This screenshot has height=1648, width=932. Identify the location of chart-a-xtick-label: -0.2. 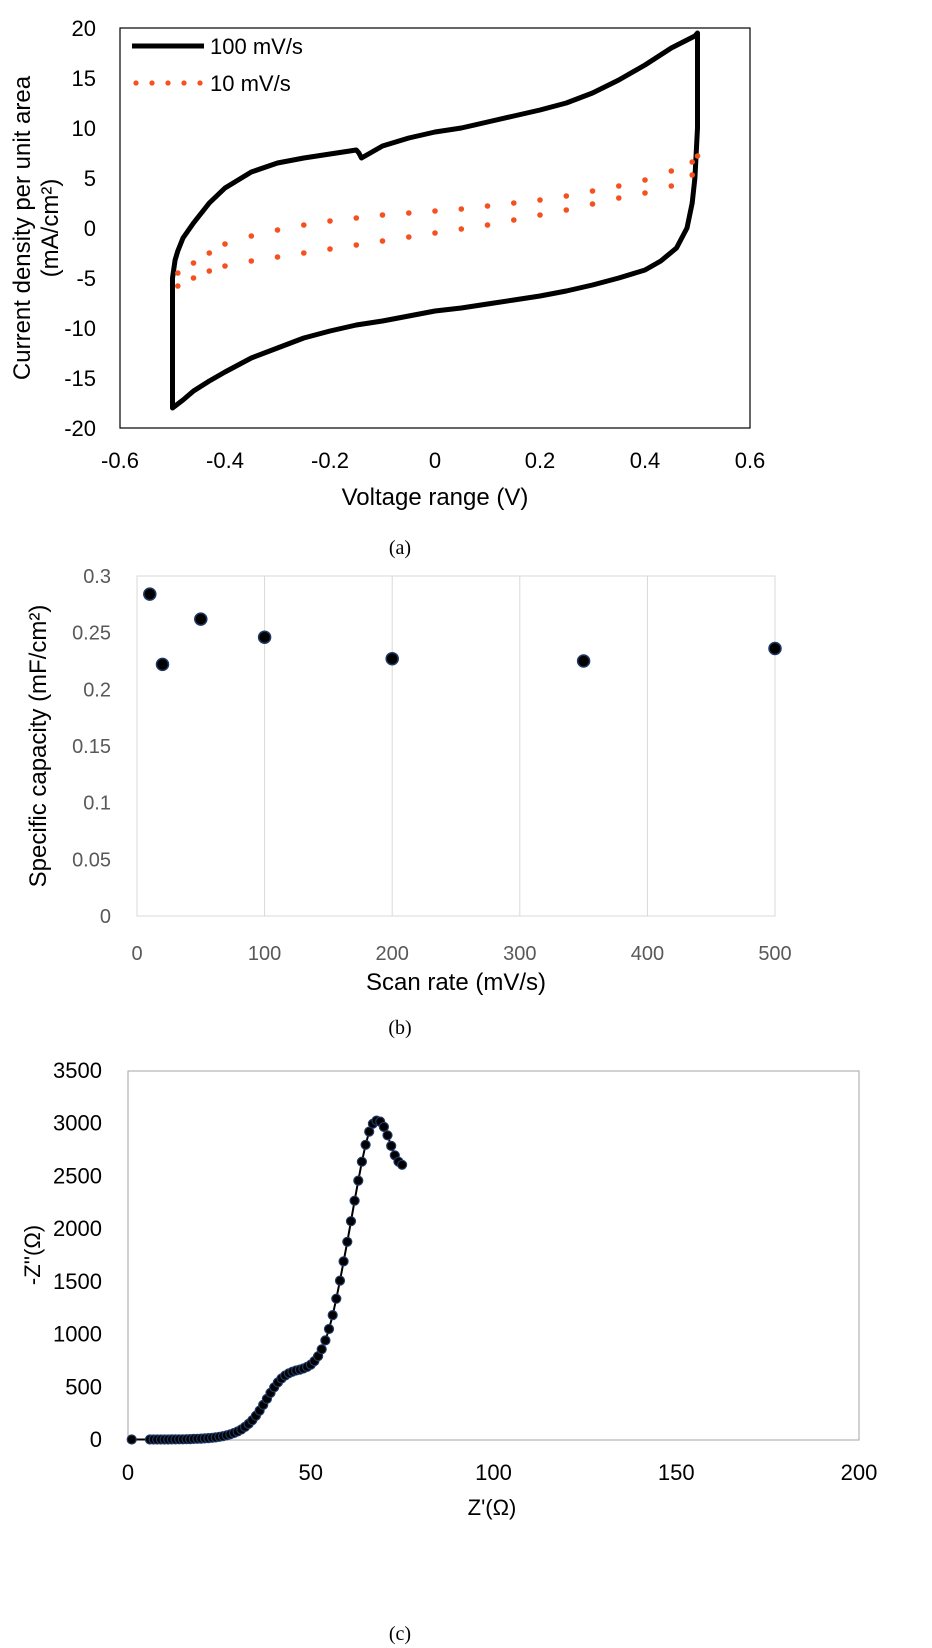
(330, 460).